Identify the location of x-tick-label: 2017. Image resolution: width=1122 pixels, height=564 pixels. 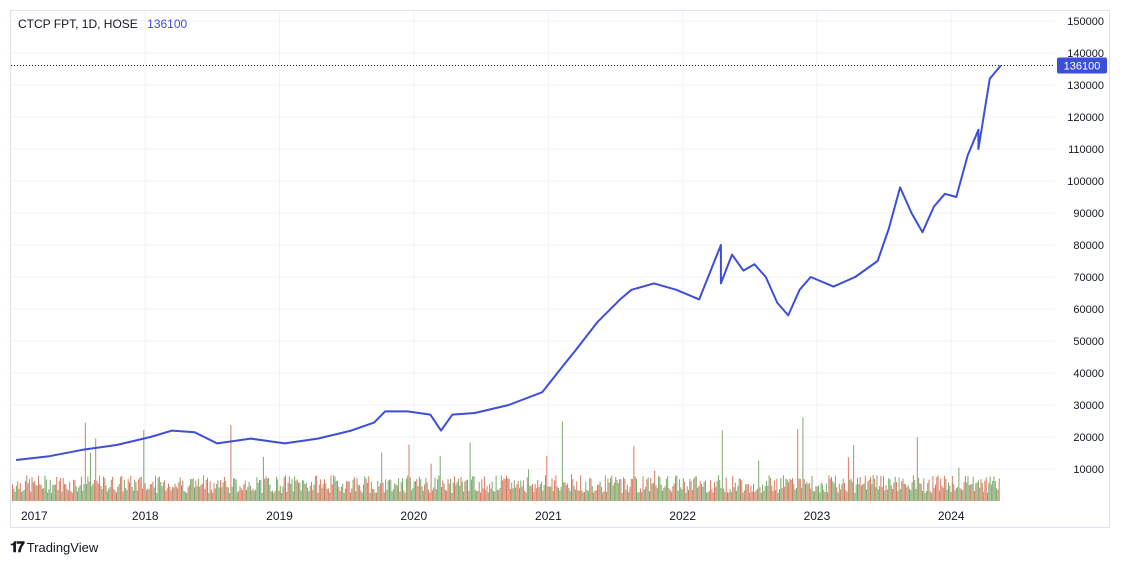
(34, 516).